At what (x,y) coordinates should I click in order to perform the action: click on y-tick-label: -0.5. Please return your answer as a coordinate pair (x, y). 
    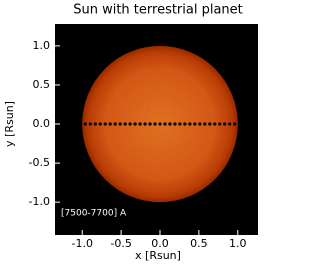
    Looking at the image, I should click on (39, 162).